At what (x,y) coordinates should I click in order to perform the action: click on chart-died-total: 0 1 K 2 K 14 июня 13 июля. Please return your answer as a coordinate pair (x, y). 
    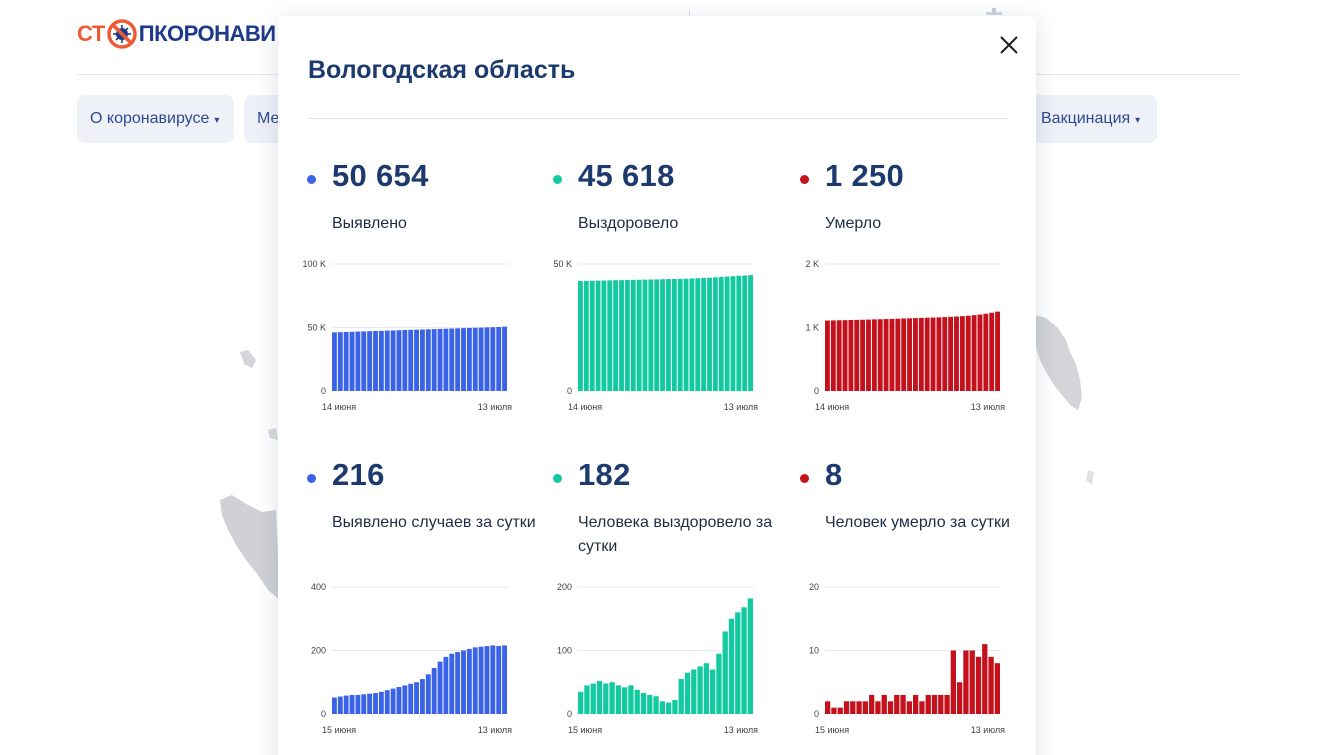
    Looking at the image, I should click on (905, 335).